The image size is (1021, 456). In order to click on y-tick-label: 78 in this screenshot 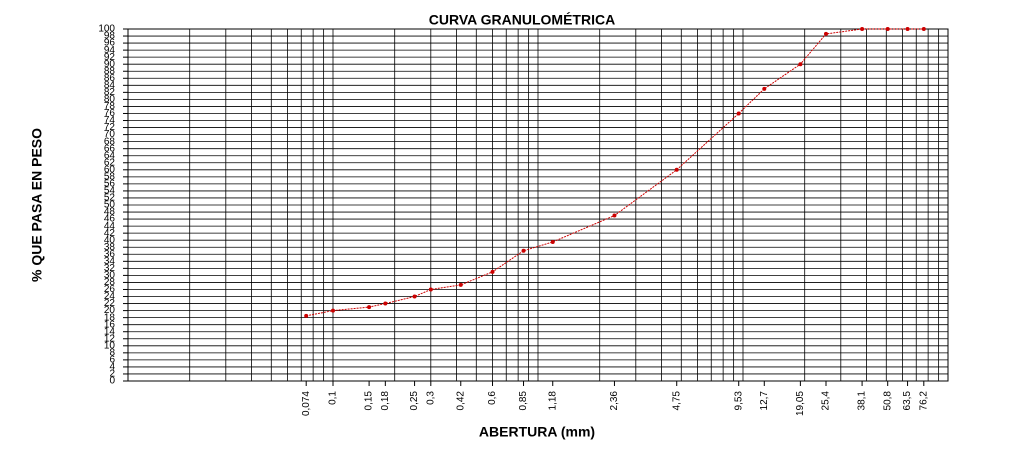, I will do `click(110, 106)`.